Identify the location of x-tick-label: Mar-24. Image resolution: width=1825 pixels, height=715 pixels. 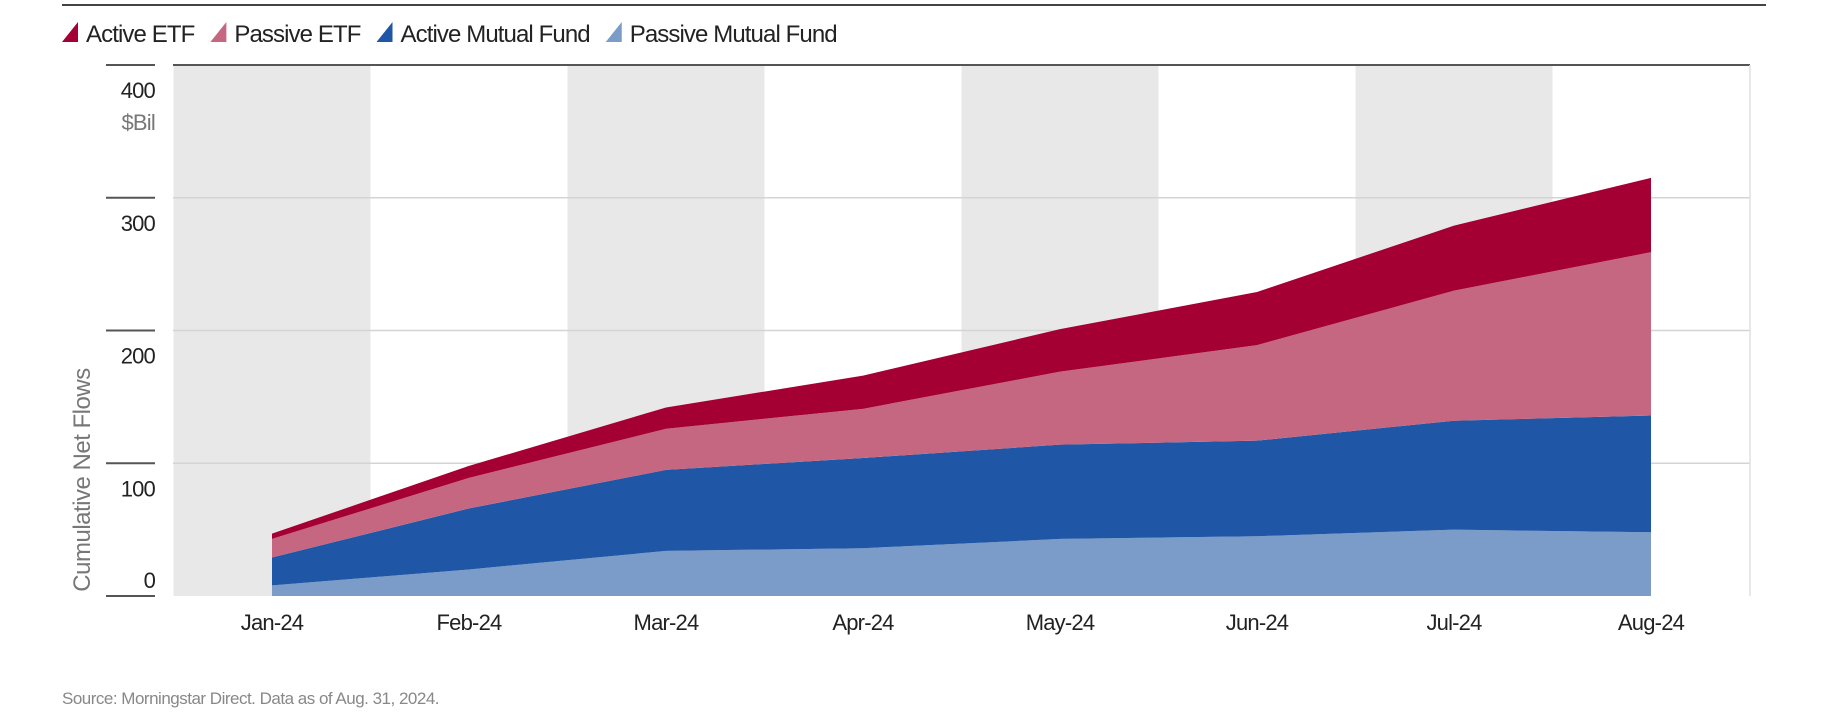
(666, 622).